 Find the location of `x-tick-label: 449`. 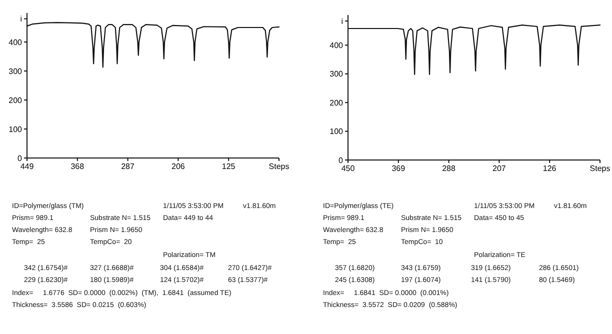

x-tick-label: 449 is located at coordinates (27, 166).